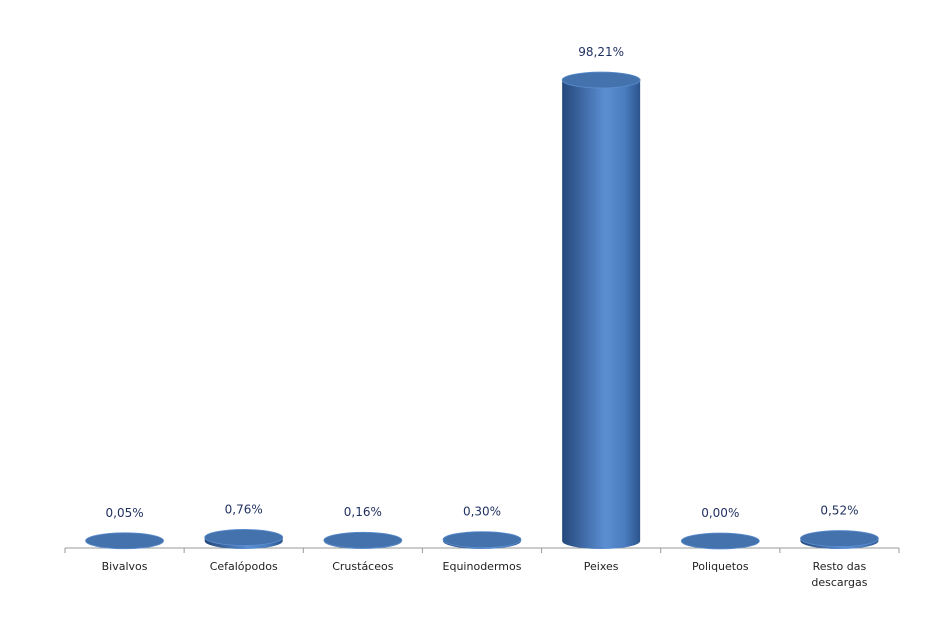 The width and height of the screenshot is (929, 626). I want to click on x-tick-label: Cefalópodos, so click(243, 566).